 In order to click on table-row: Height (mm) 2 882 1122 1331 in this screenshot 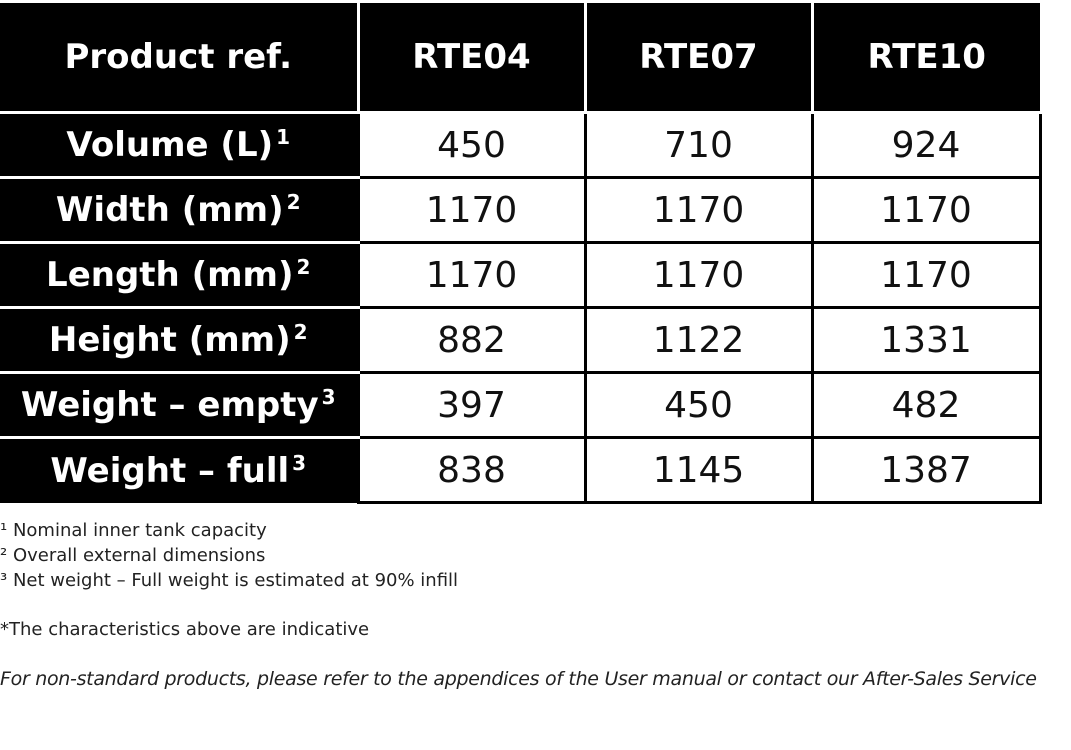, I will do `click(521, 340)`.